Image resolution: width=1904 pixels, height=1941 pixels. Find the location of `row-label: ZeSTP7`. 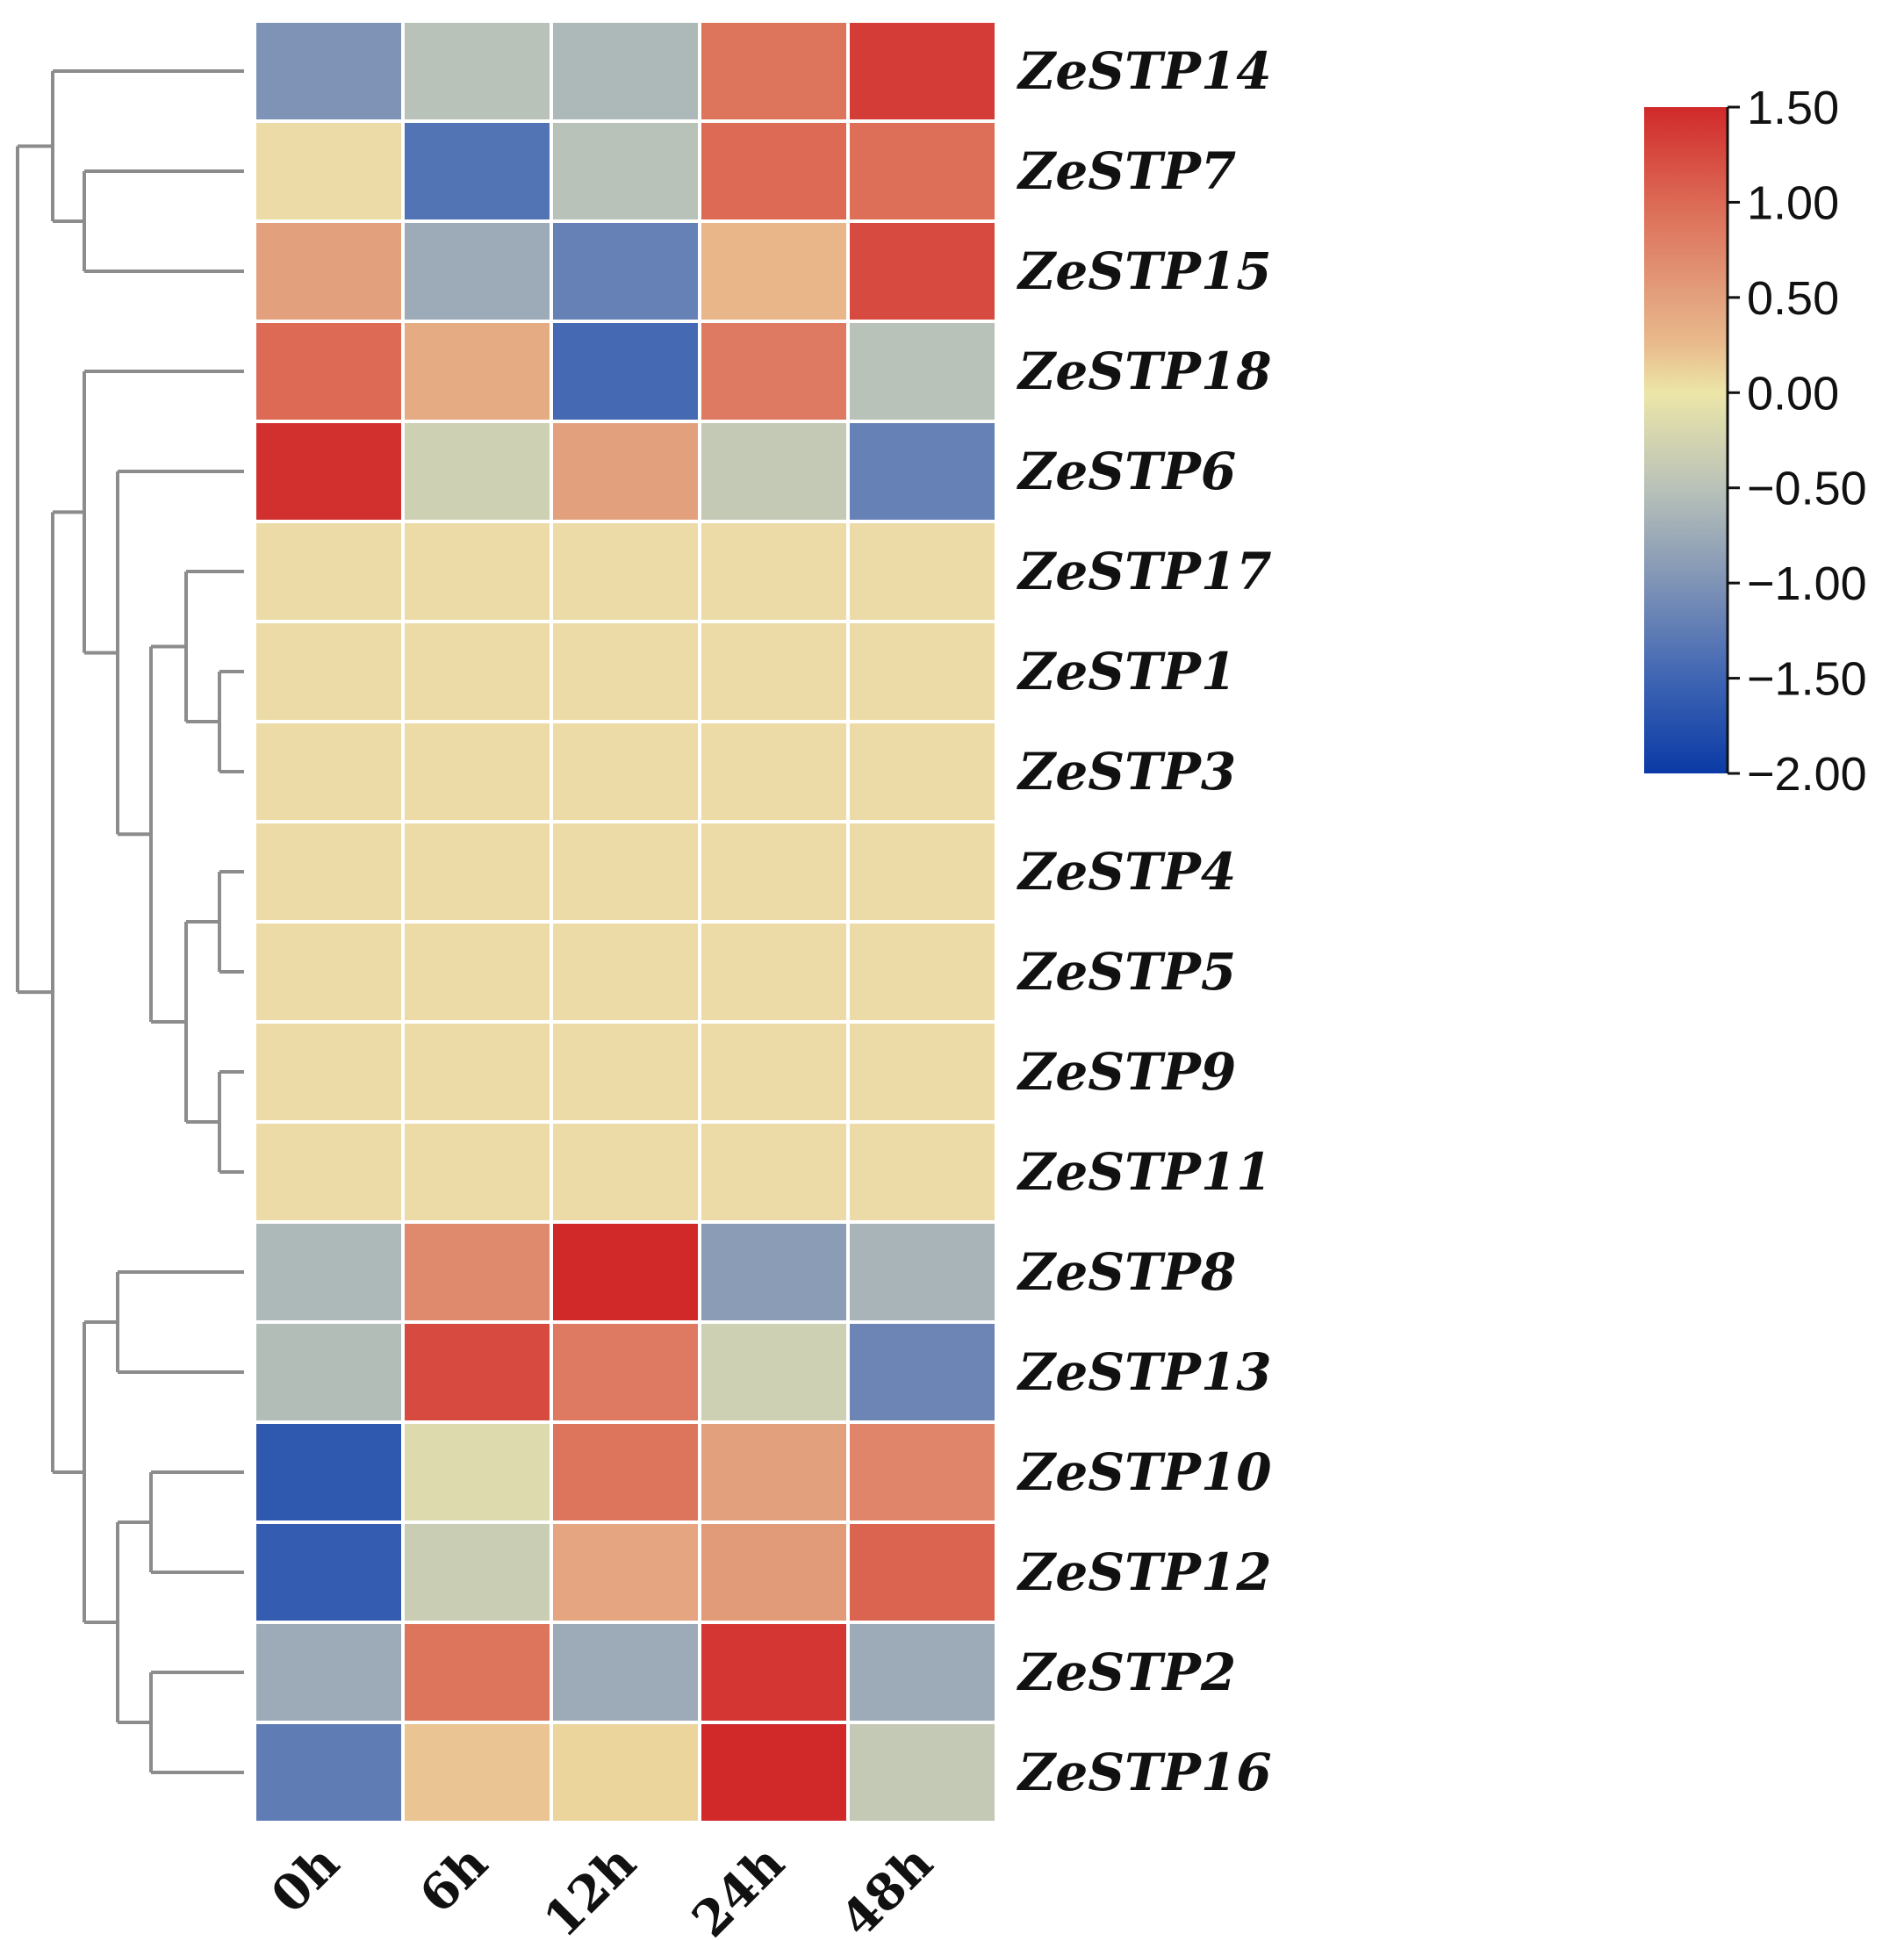

row-label: ZeSTP7 is located at coordinates (1126, 171).